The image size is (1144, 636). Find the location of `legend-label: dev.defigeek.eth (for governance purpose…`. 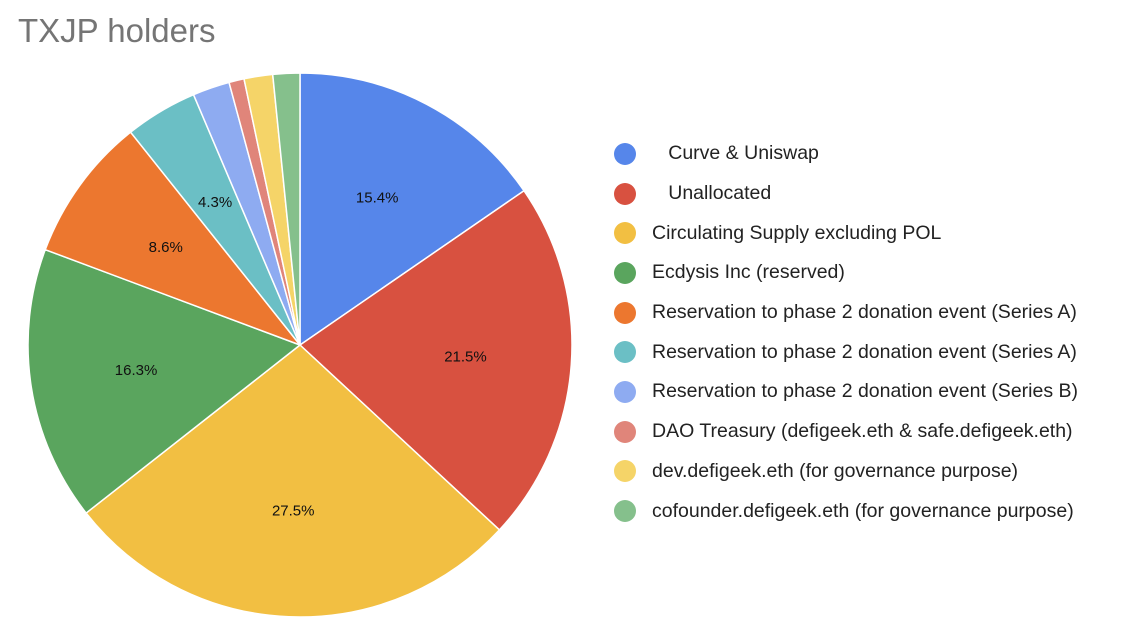

legend-label: dev.defigeek.eth (for governance purpose… is located at coordinates (835, 470).